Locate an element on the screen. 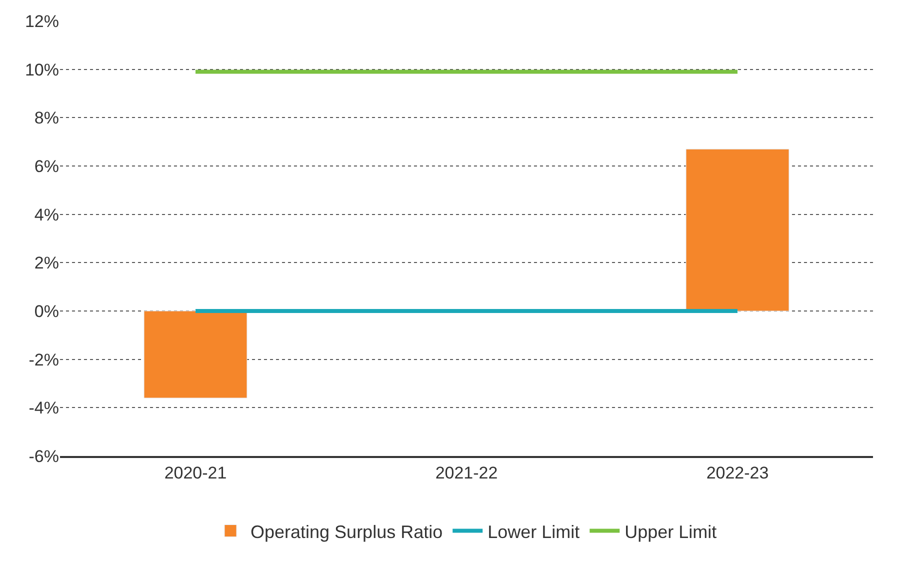 The height and width of the screenshot is (561, 903). y-tick-label: 6% is located at coordinates (46, 166).